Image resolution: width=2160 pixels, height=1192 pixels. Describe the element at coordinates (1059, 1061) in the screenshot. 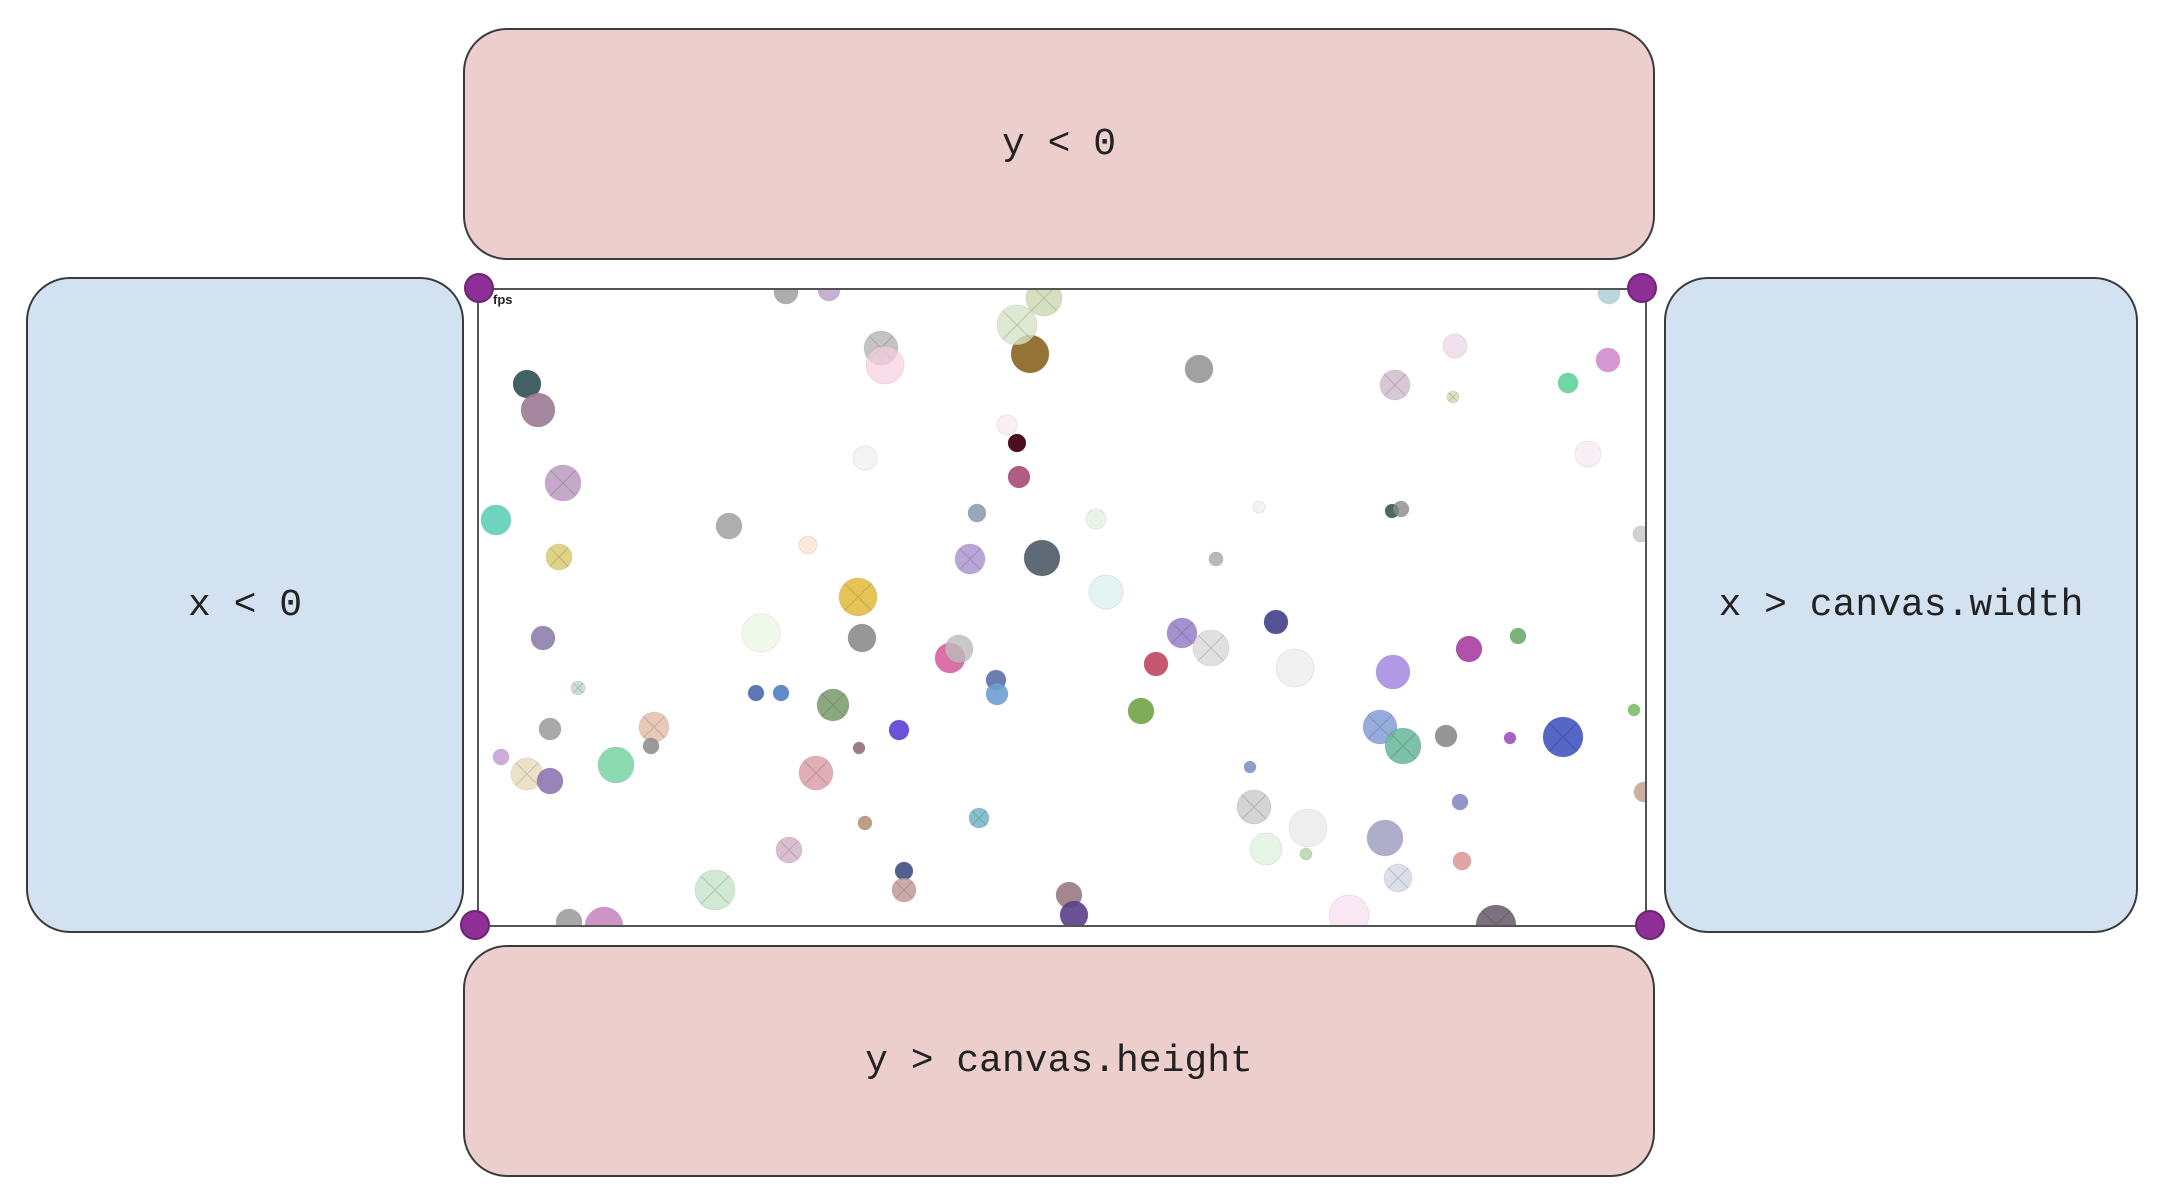

I see `bottom-zone-label: y > canvas.height` at that location.